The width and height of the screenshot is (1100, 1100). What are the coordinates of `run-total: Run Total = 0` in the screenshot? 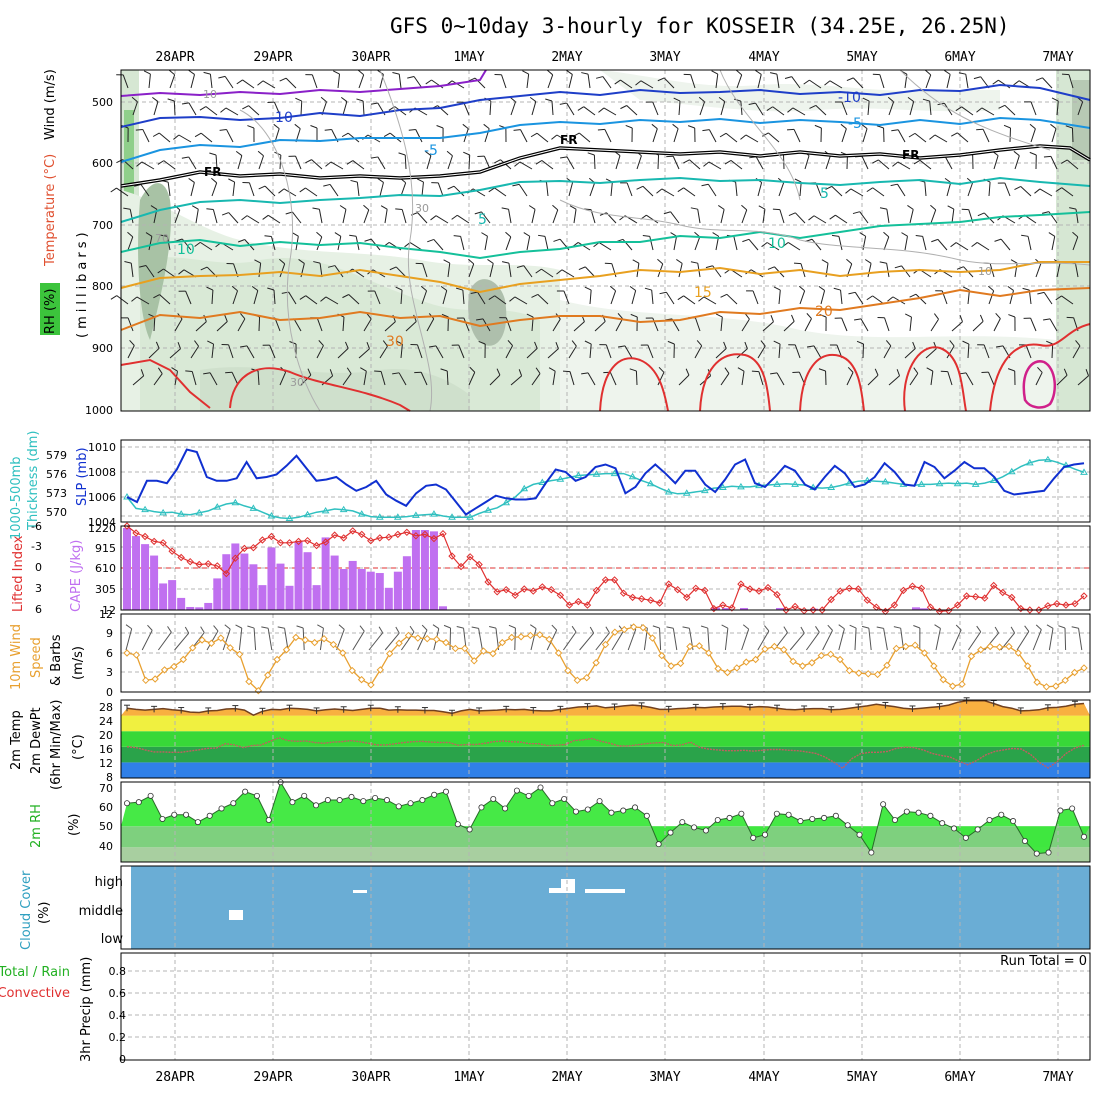 It's located at (1043, 961).